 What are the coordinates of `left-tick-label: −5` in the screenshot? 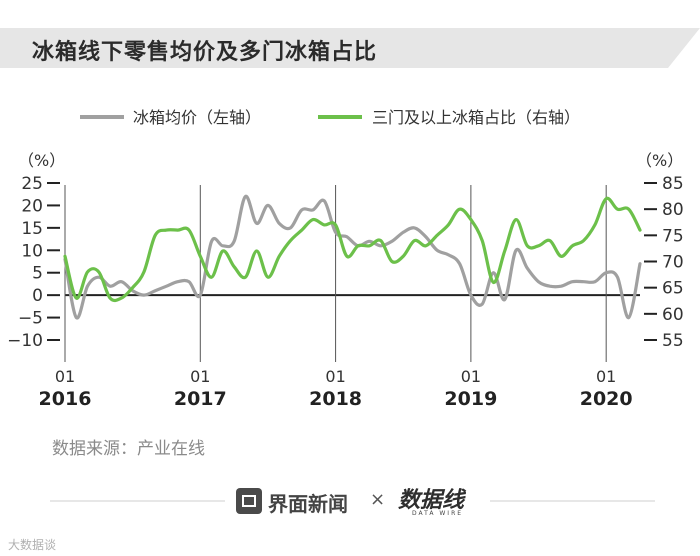 It's located at (30, 319).